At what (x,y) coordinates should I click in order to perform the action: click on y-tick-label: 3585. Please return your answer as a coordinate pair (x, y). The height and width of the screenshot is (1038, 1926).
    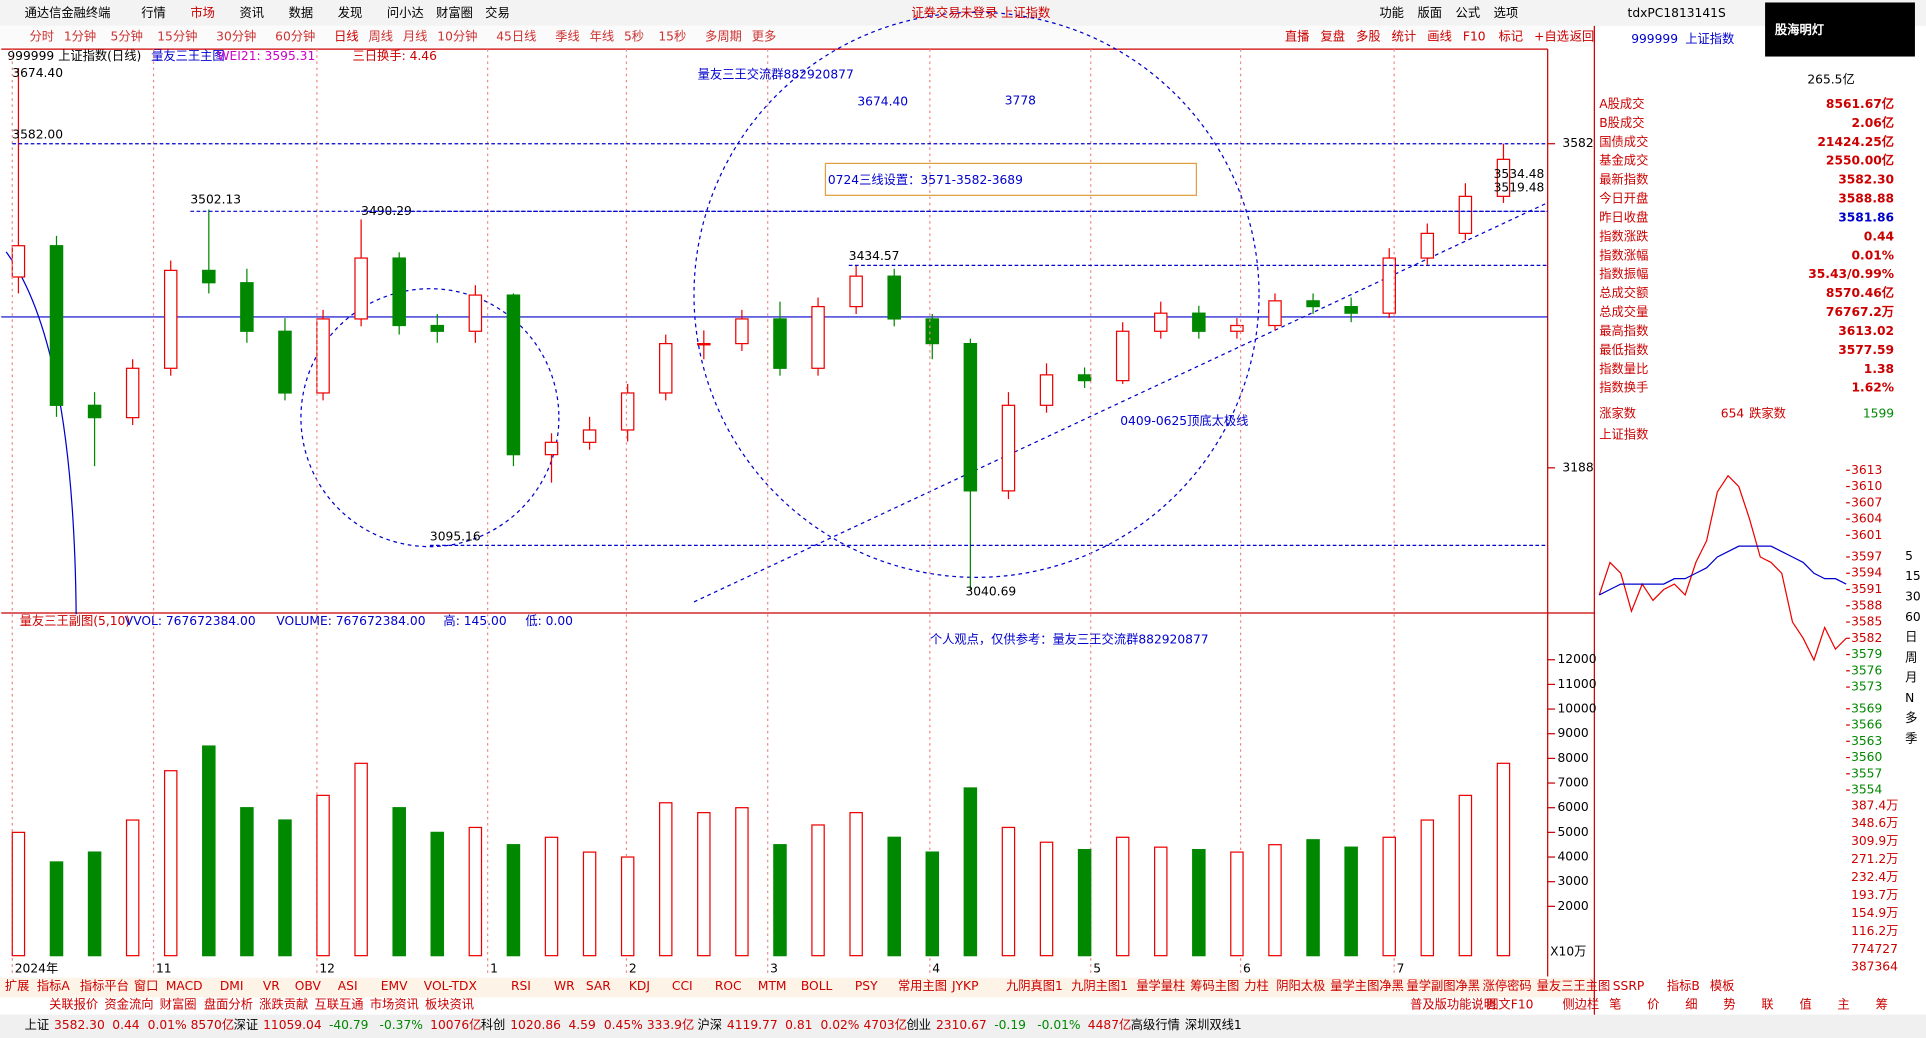
    Looking at the image, I should click on (1866, 622).